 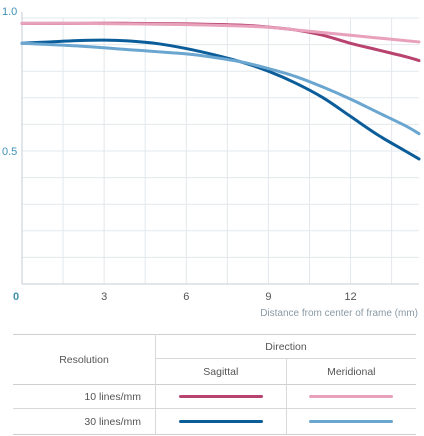 What do you see at coordinates (221, 371) in the screenshot?
I see `legend-col-sagittal: Sagittal` at bounding box center [221, 371].